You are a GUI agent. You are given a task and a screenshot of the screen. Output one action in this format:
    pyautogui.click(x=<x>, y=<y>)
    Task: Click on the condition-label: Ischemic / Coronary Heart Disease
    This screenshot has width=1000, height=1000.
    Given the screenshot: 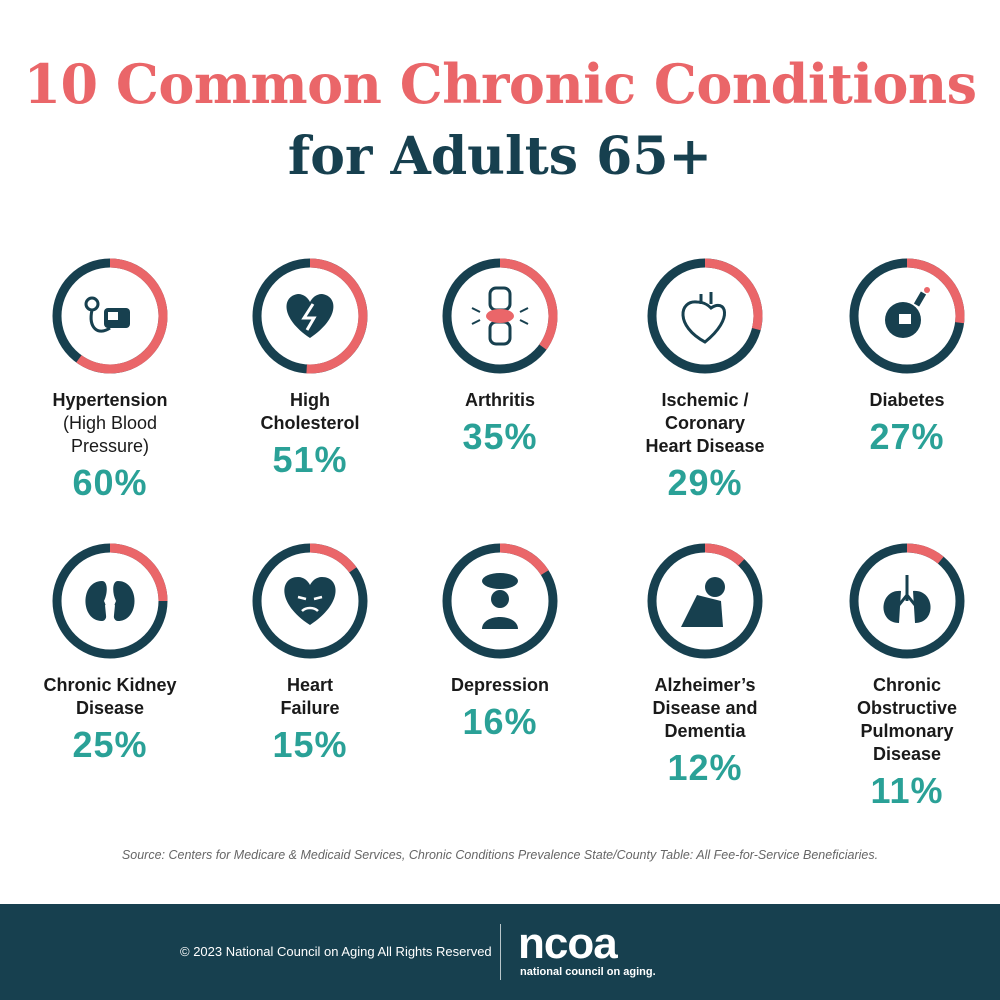 What is the action you would take?
    pyautogui.click(x=705, y=423)
    